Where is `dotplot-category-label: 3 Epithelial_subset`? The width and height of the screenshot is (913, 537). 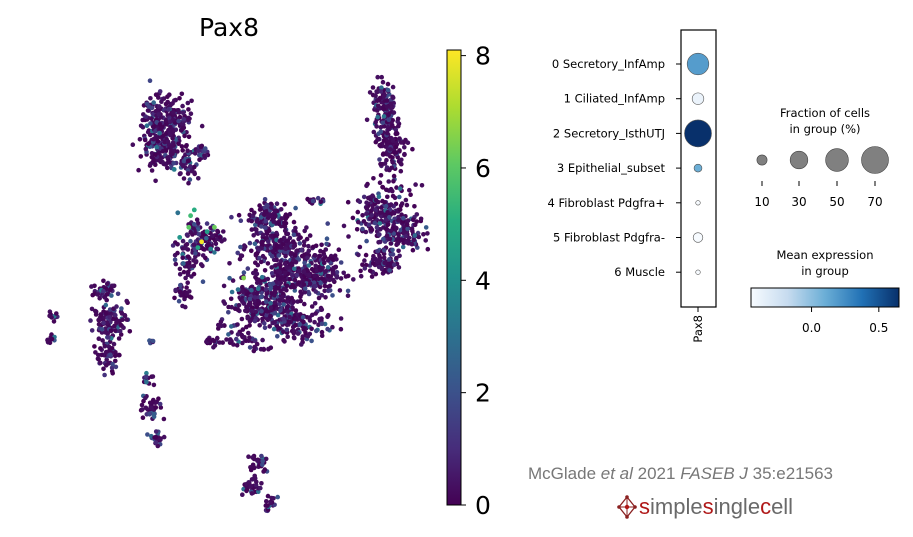 dotplot-category-label: 3 Epithelial_subset is located at coordinates (611, 168).